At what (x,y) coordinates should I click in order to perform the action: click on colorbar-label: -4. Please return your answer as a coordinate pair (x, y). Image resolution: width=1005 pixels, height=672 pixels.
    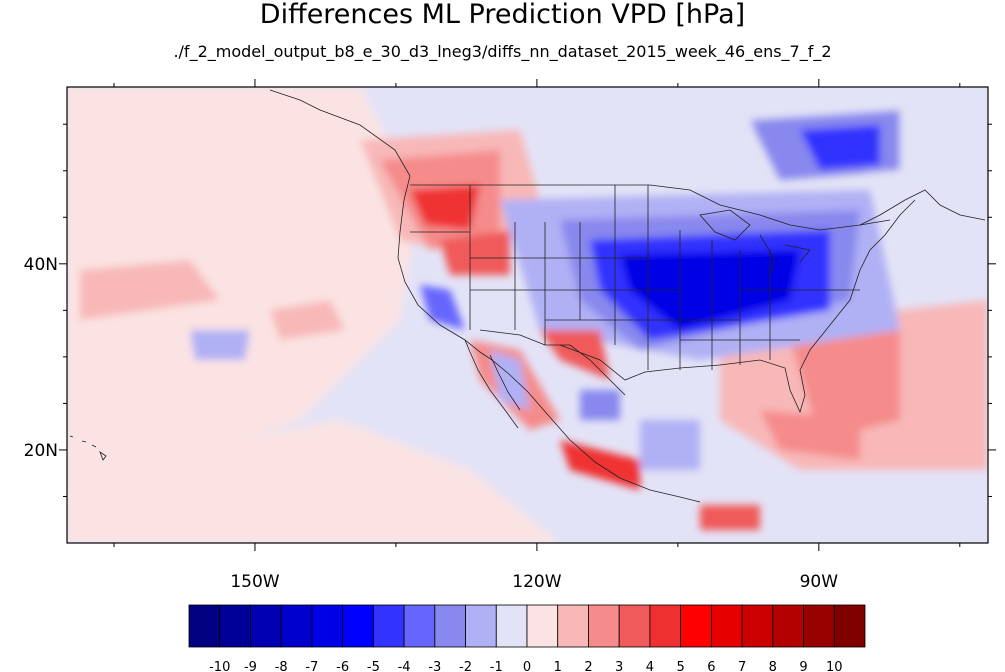
    Looking at the image, I should click on (404, 666).